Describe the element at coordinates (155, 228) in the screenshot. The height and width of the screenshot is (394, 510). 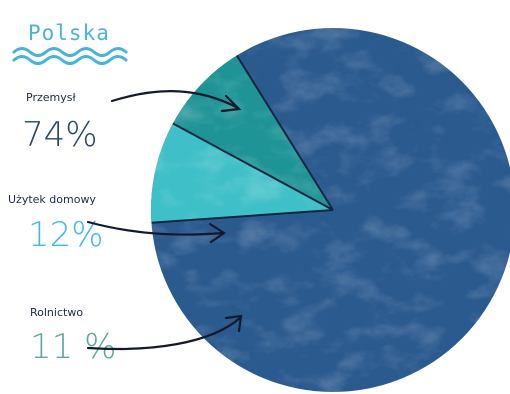
I see `arrow-uzytek-domowy` at that location.